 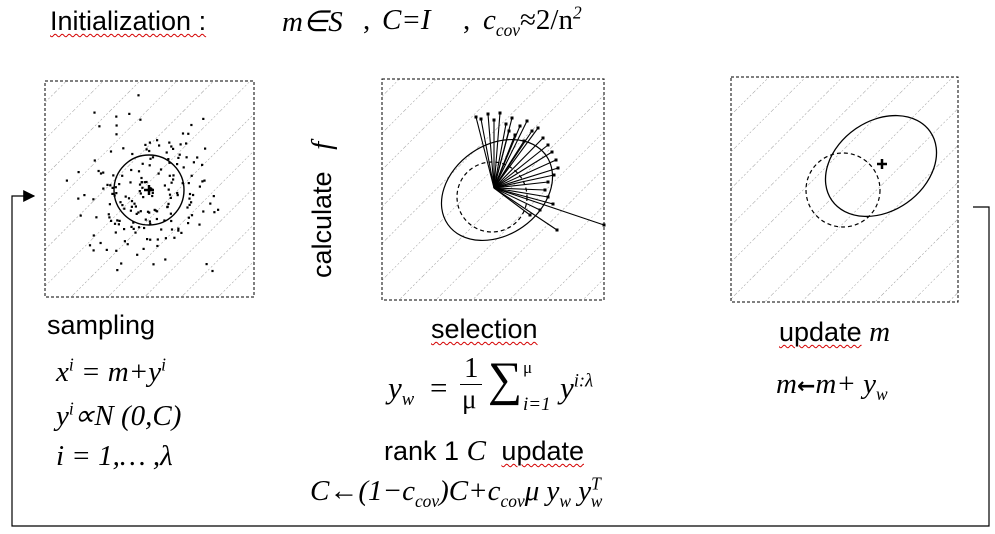 I want to click on f-symbol: f, so click(x=322, y=145).